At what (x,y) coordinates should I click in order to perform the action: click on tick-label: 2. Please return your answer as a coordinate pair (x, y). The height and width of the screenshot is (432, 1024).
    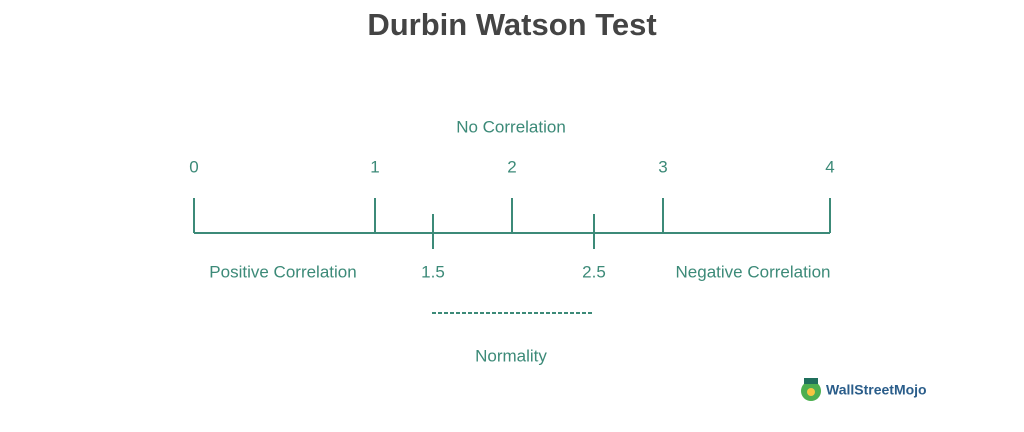
    Looking at the image, I should click on (511, 166).